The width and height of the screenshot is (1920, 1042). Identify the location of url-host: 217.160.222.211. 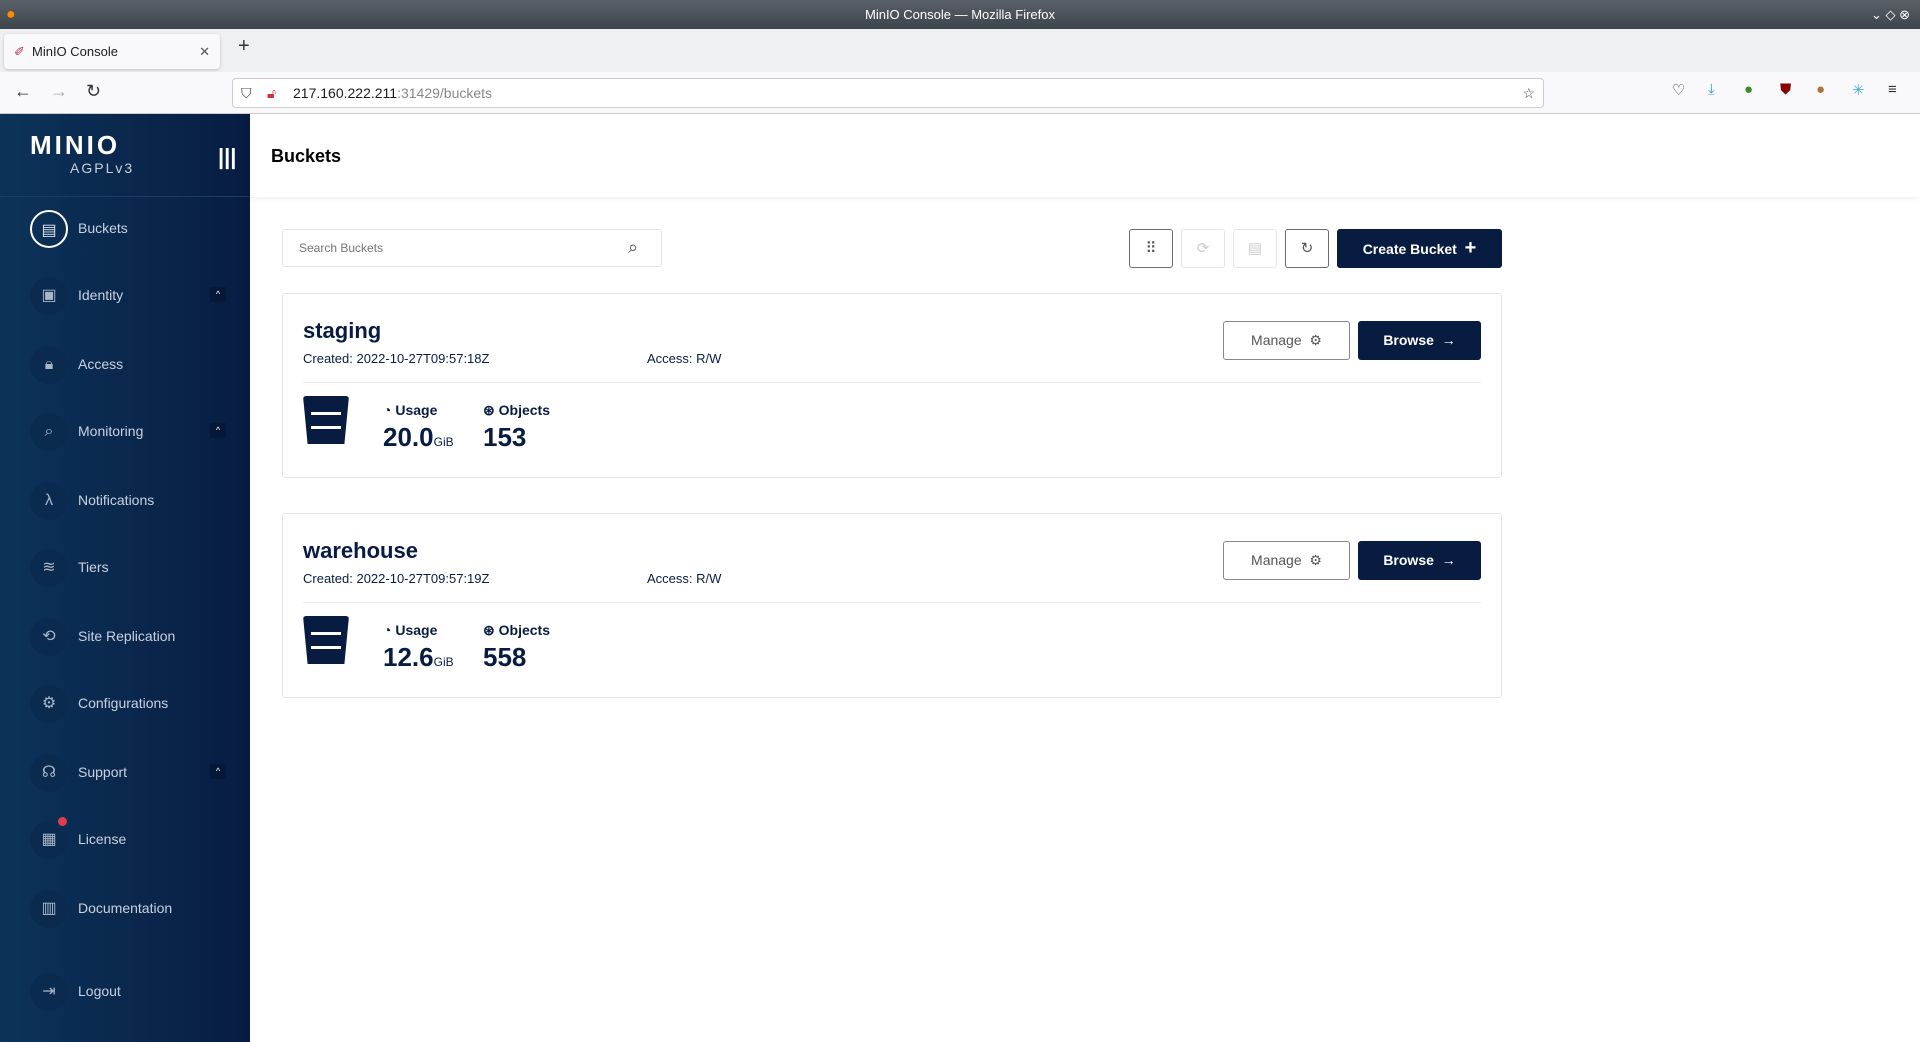
(345, 93).